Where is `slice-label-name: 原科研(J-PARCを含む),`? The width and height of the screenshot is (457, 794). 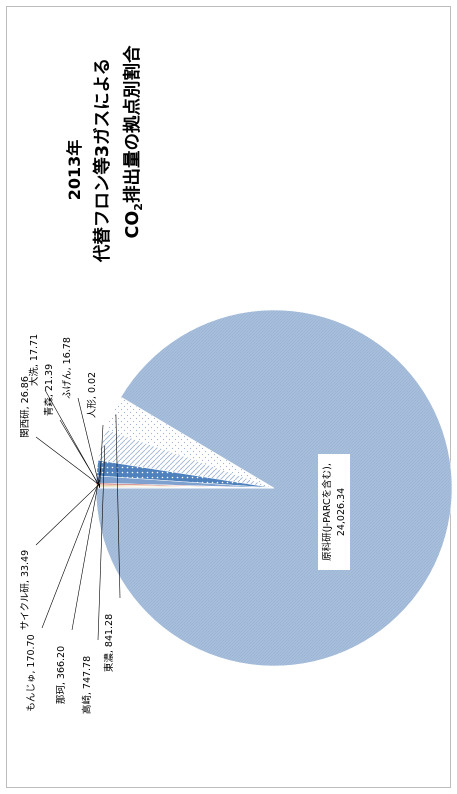 slice-label-name: 原科研(J-PARCを含む), is located at coordinates (327, 512).